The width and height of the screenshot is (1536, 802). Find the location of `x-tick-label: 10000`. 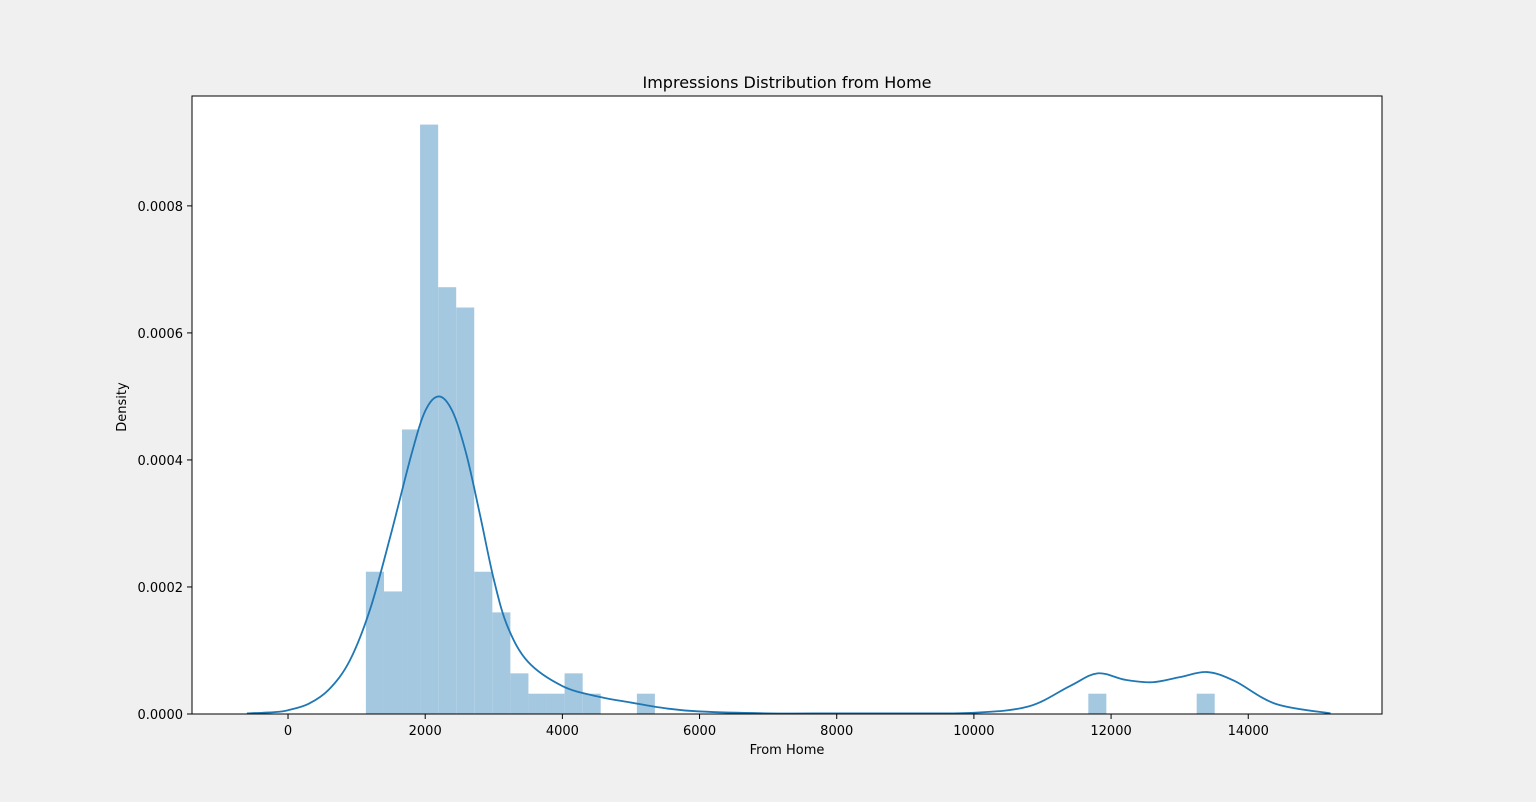

x-tick-label: 10000 is located at coordinates (973, 731).